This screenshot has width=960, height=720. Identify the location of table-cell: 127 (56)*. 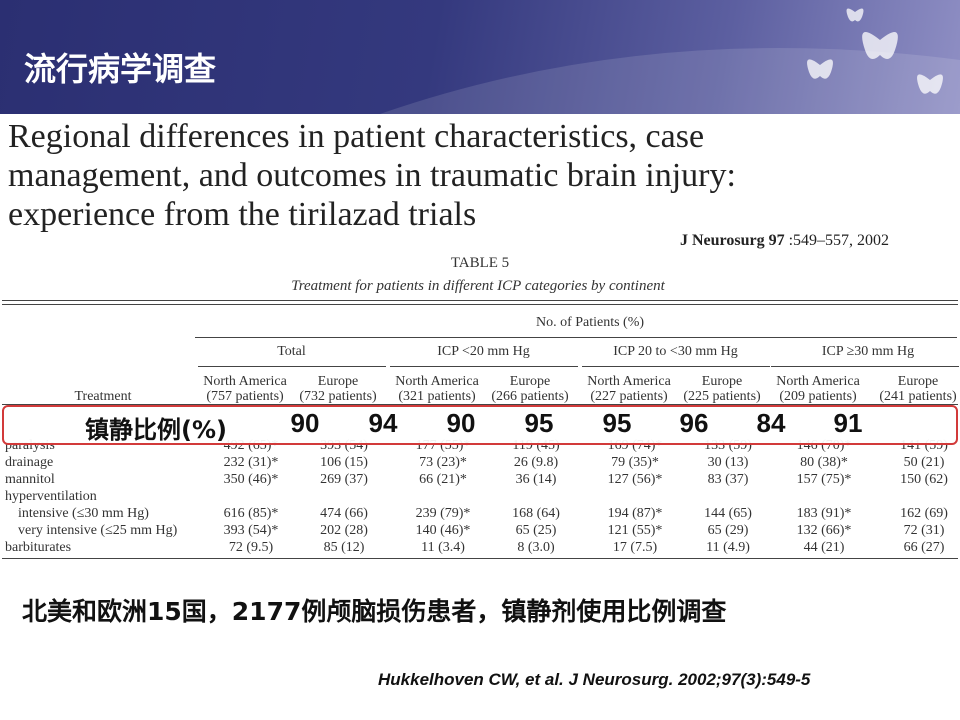
(635, 479).